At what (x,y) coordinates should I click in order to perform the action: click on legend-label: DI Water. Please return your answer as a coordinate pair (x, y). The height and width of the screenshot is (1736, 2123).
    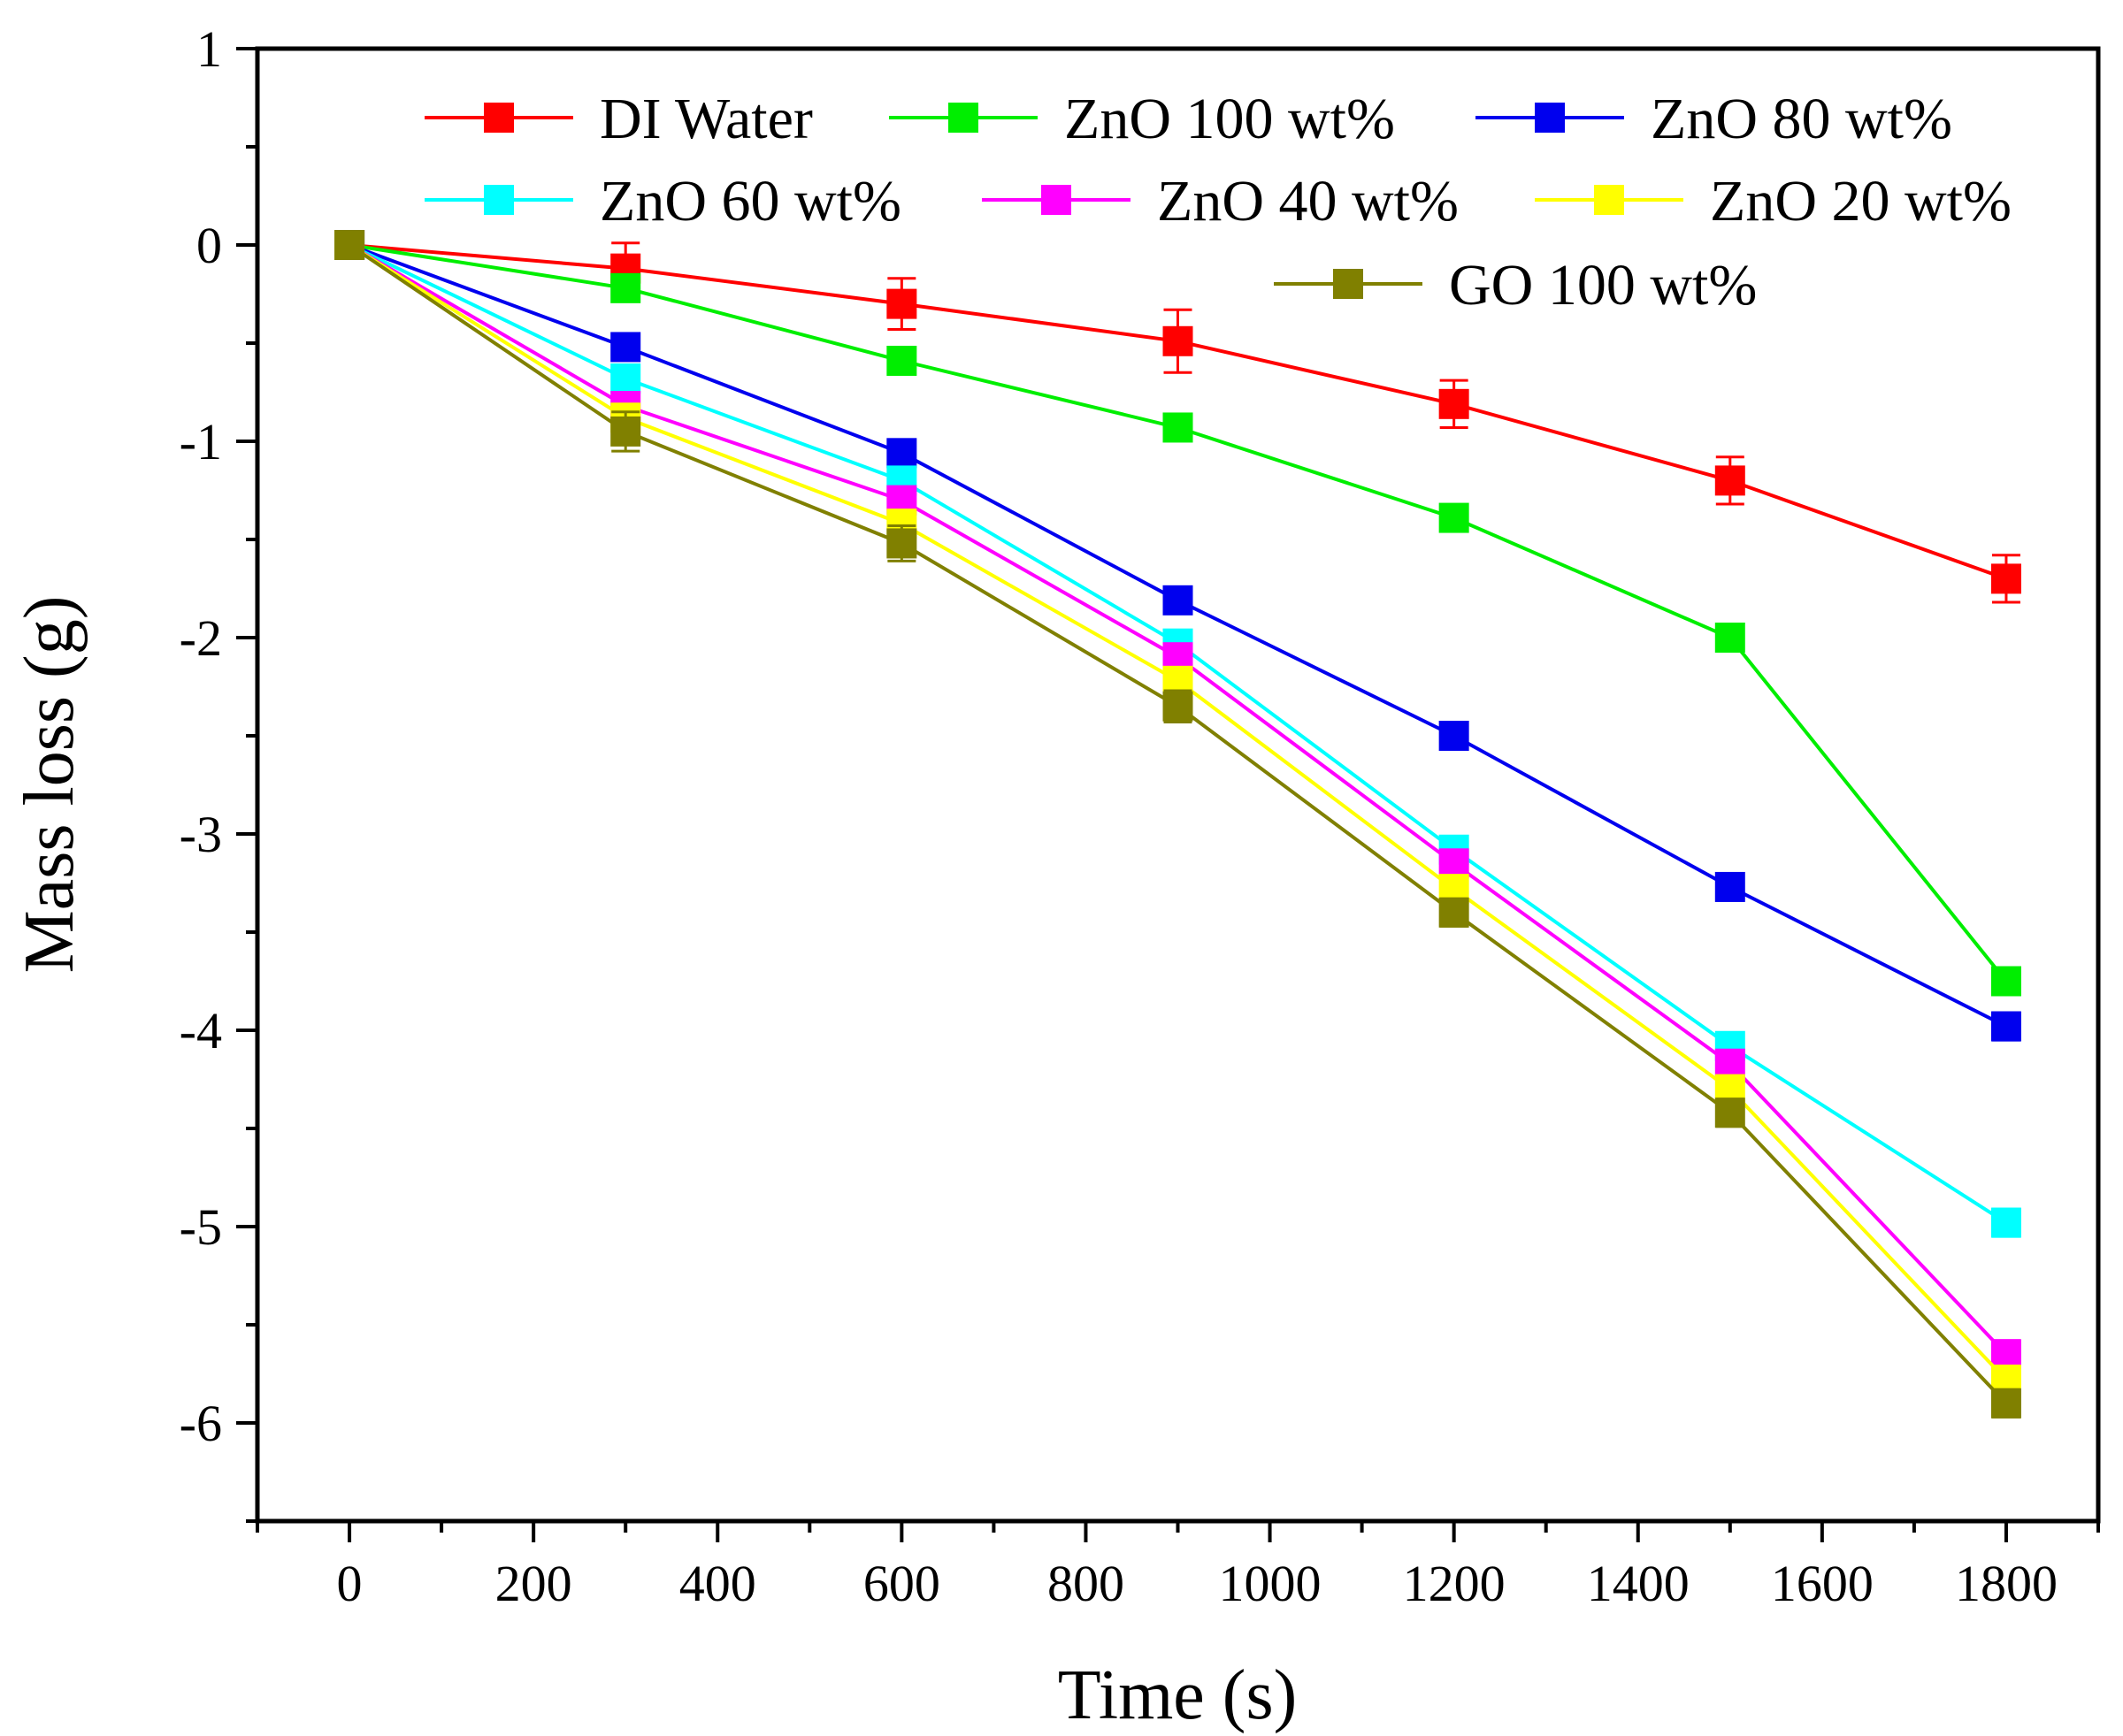
    Looking at the image, I should click on (706, 119).